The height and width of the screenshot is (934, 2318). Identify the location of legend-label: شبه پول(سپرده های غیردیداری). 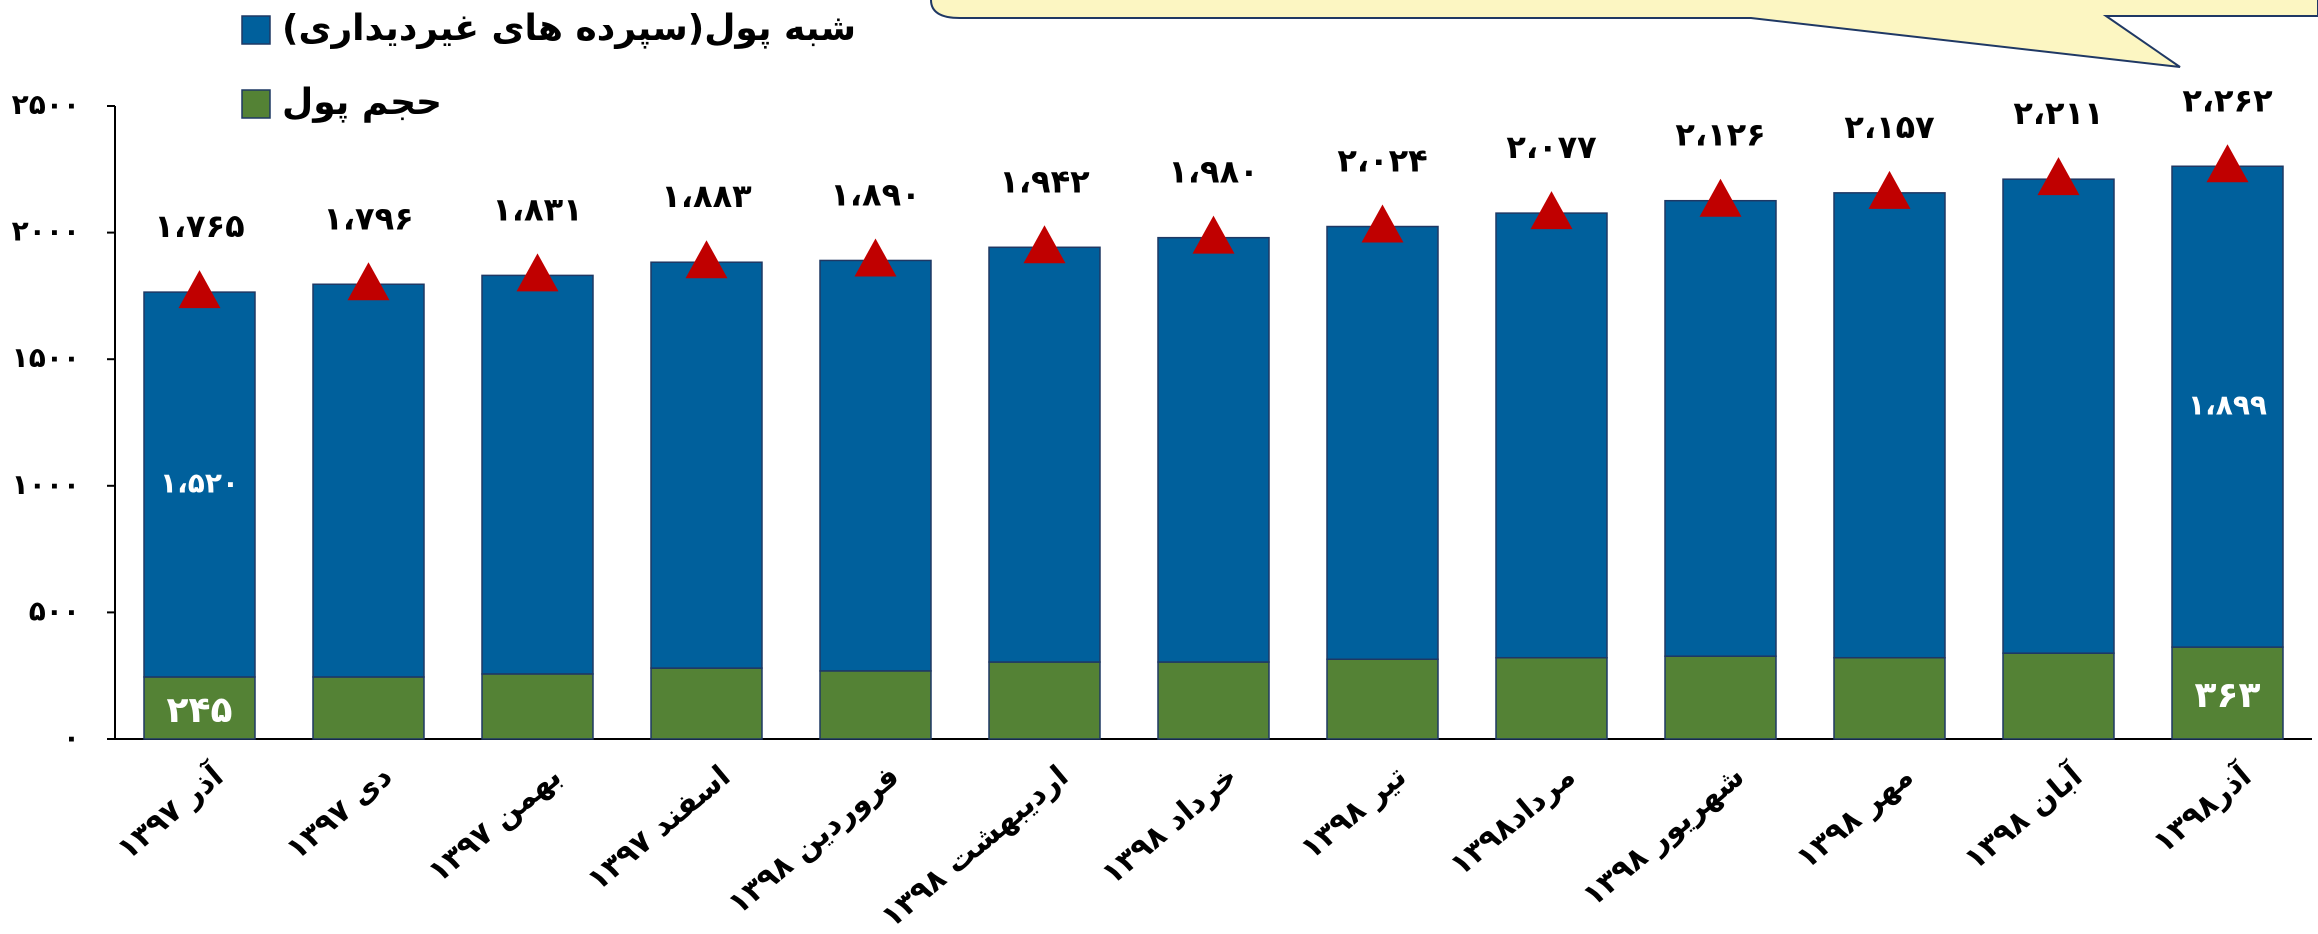
(569, 28).